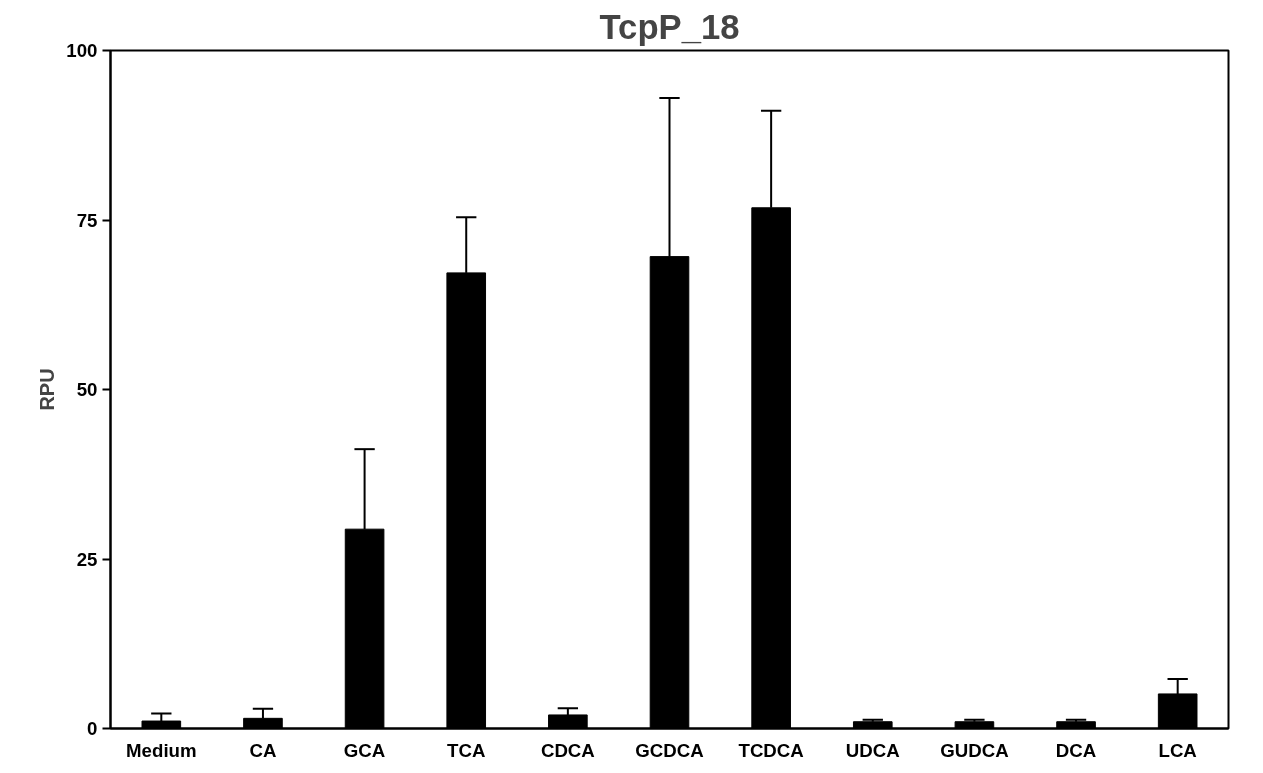 The width and height of the screenshot is (1263, 773). I want to click on x-tick-label: DCA, so click(1076, 750).